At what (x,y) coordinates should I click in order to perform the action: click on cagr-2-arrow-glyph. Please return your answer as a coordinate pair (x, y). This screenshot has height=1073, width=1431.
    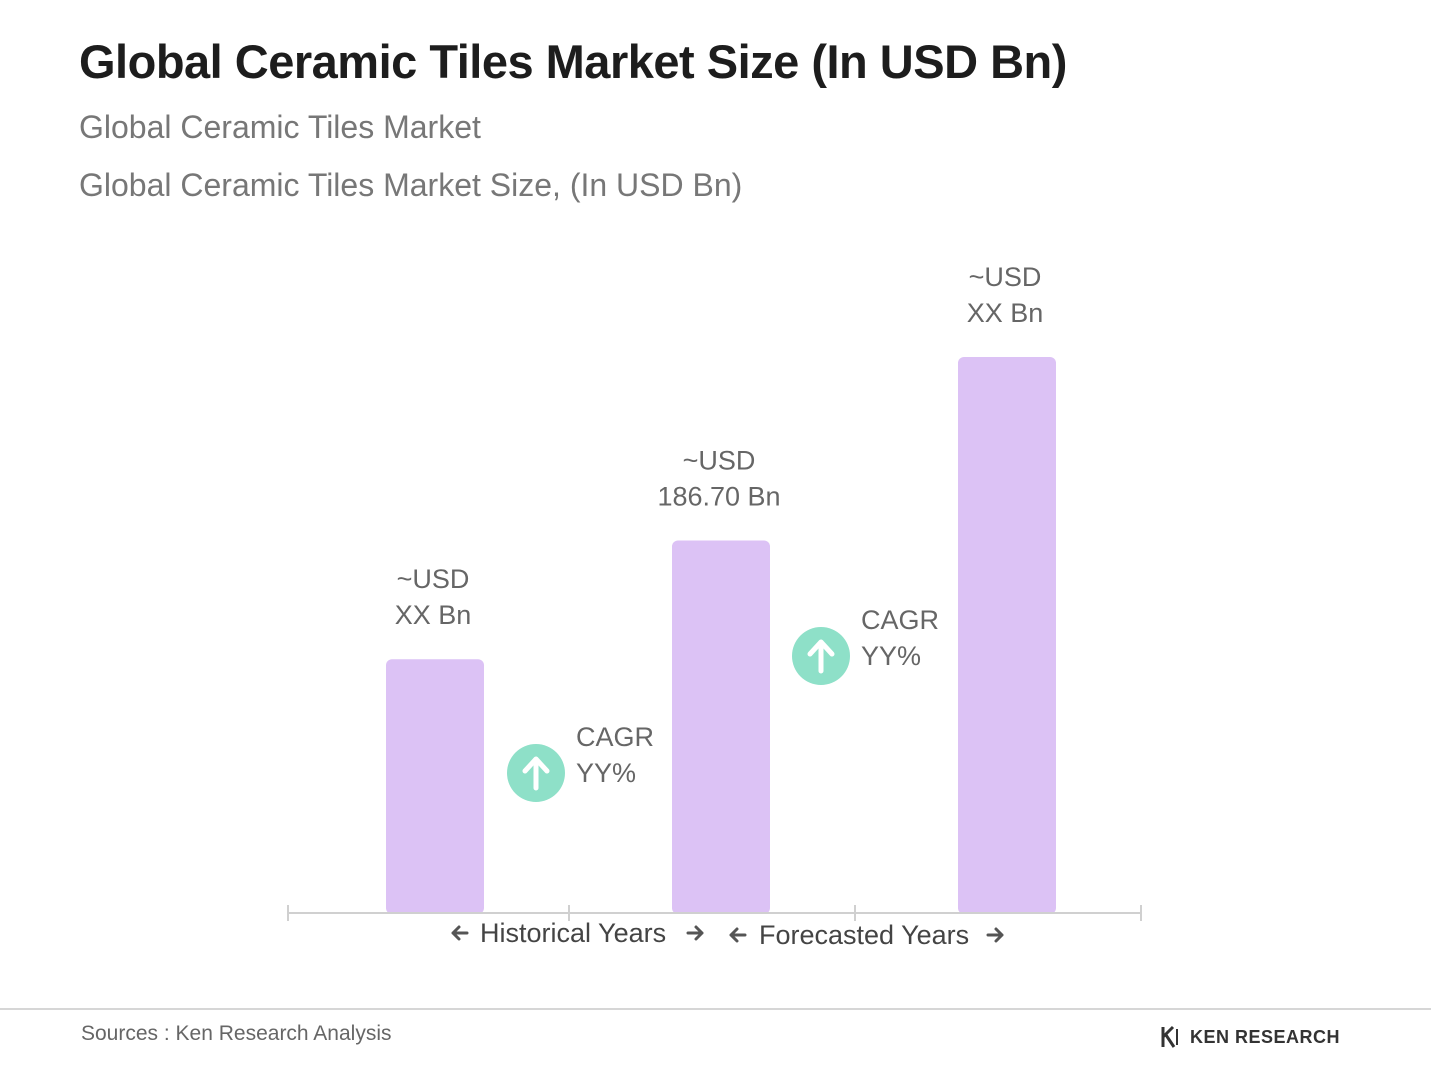
    Looking at the image, I should click on (821, 656).